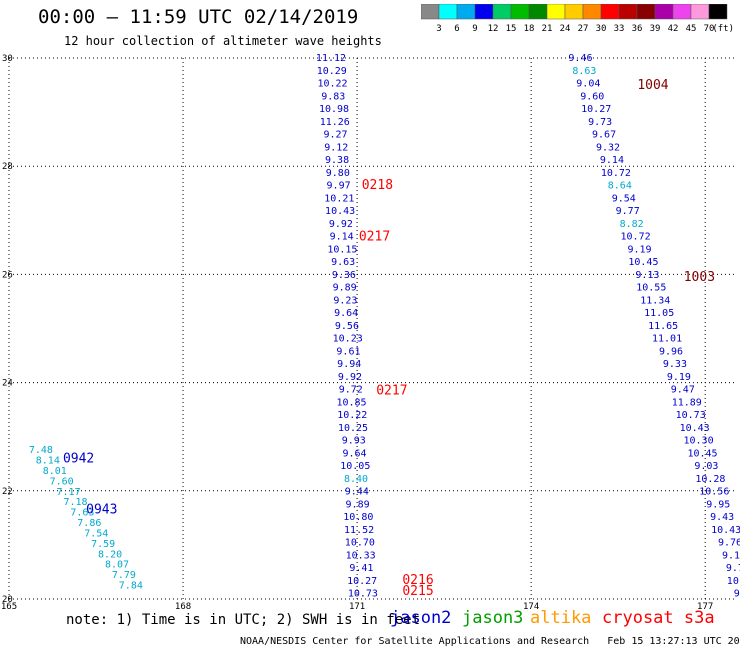 This screenshot has height=650, width=740. I want to click on wave-height-value: 9.92, so click(350, 377).